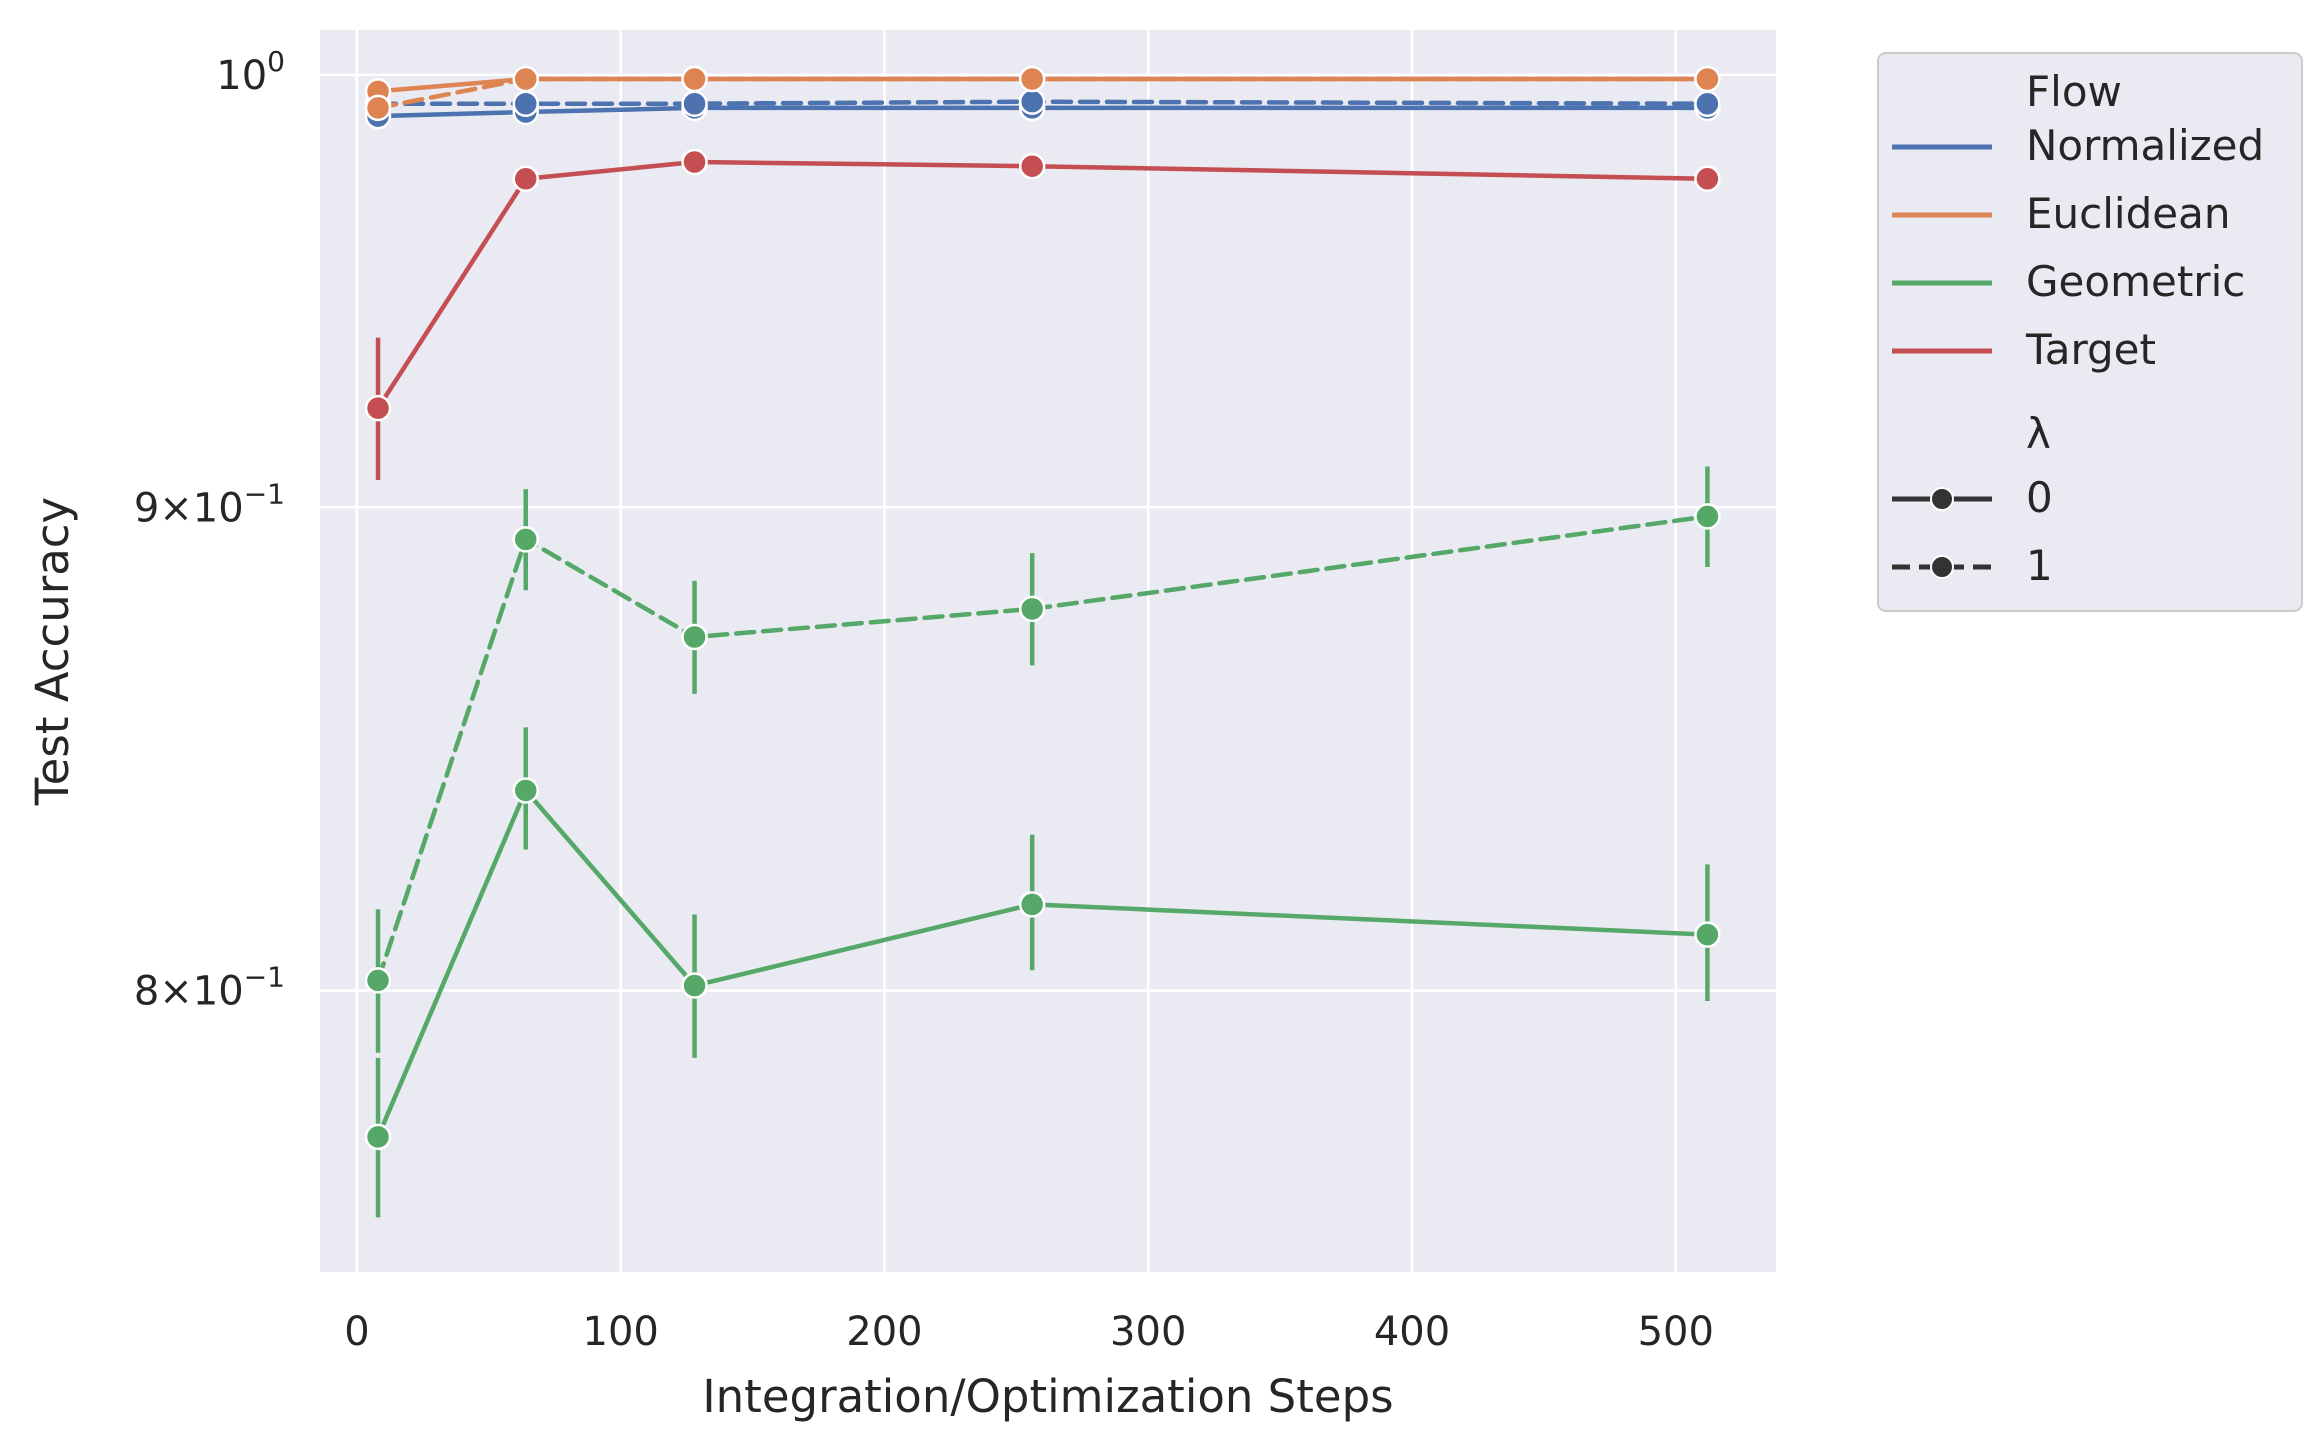 The height and width of the screenshot is (1446, 2321). Describe the element at coordinates (884, 1332) in the screenshot. I see `x-tick-label: 200` at that location.